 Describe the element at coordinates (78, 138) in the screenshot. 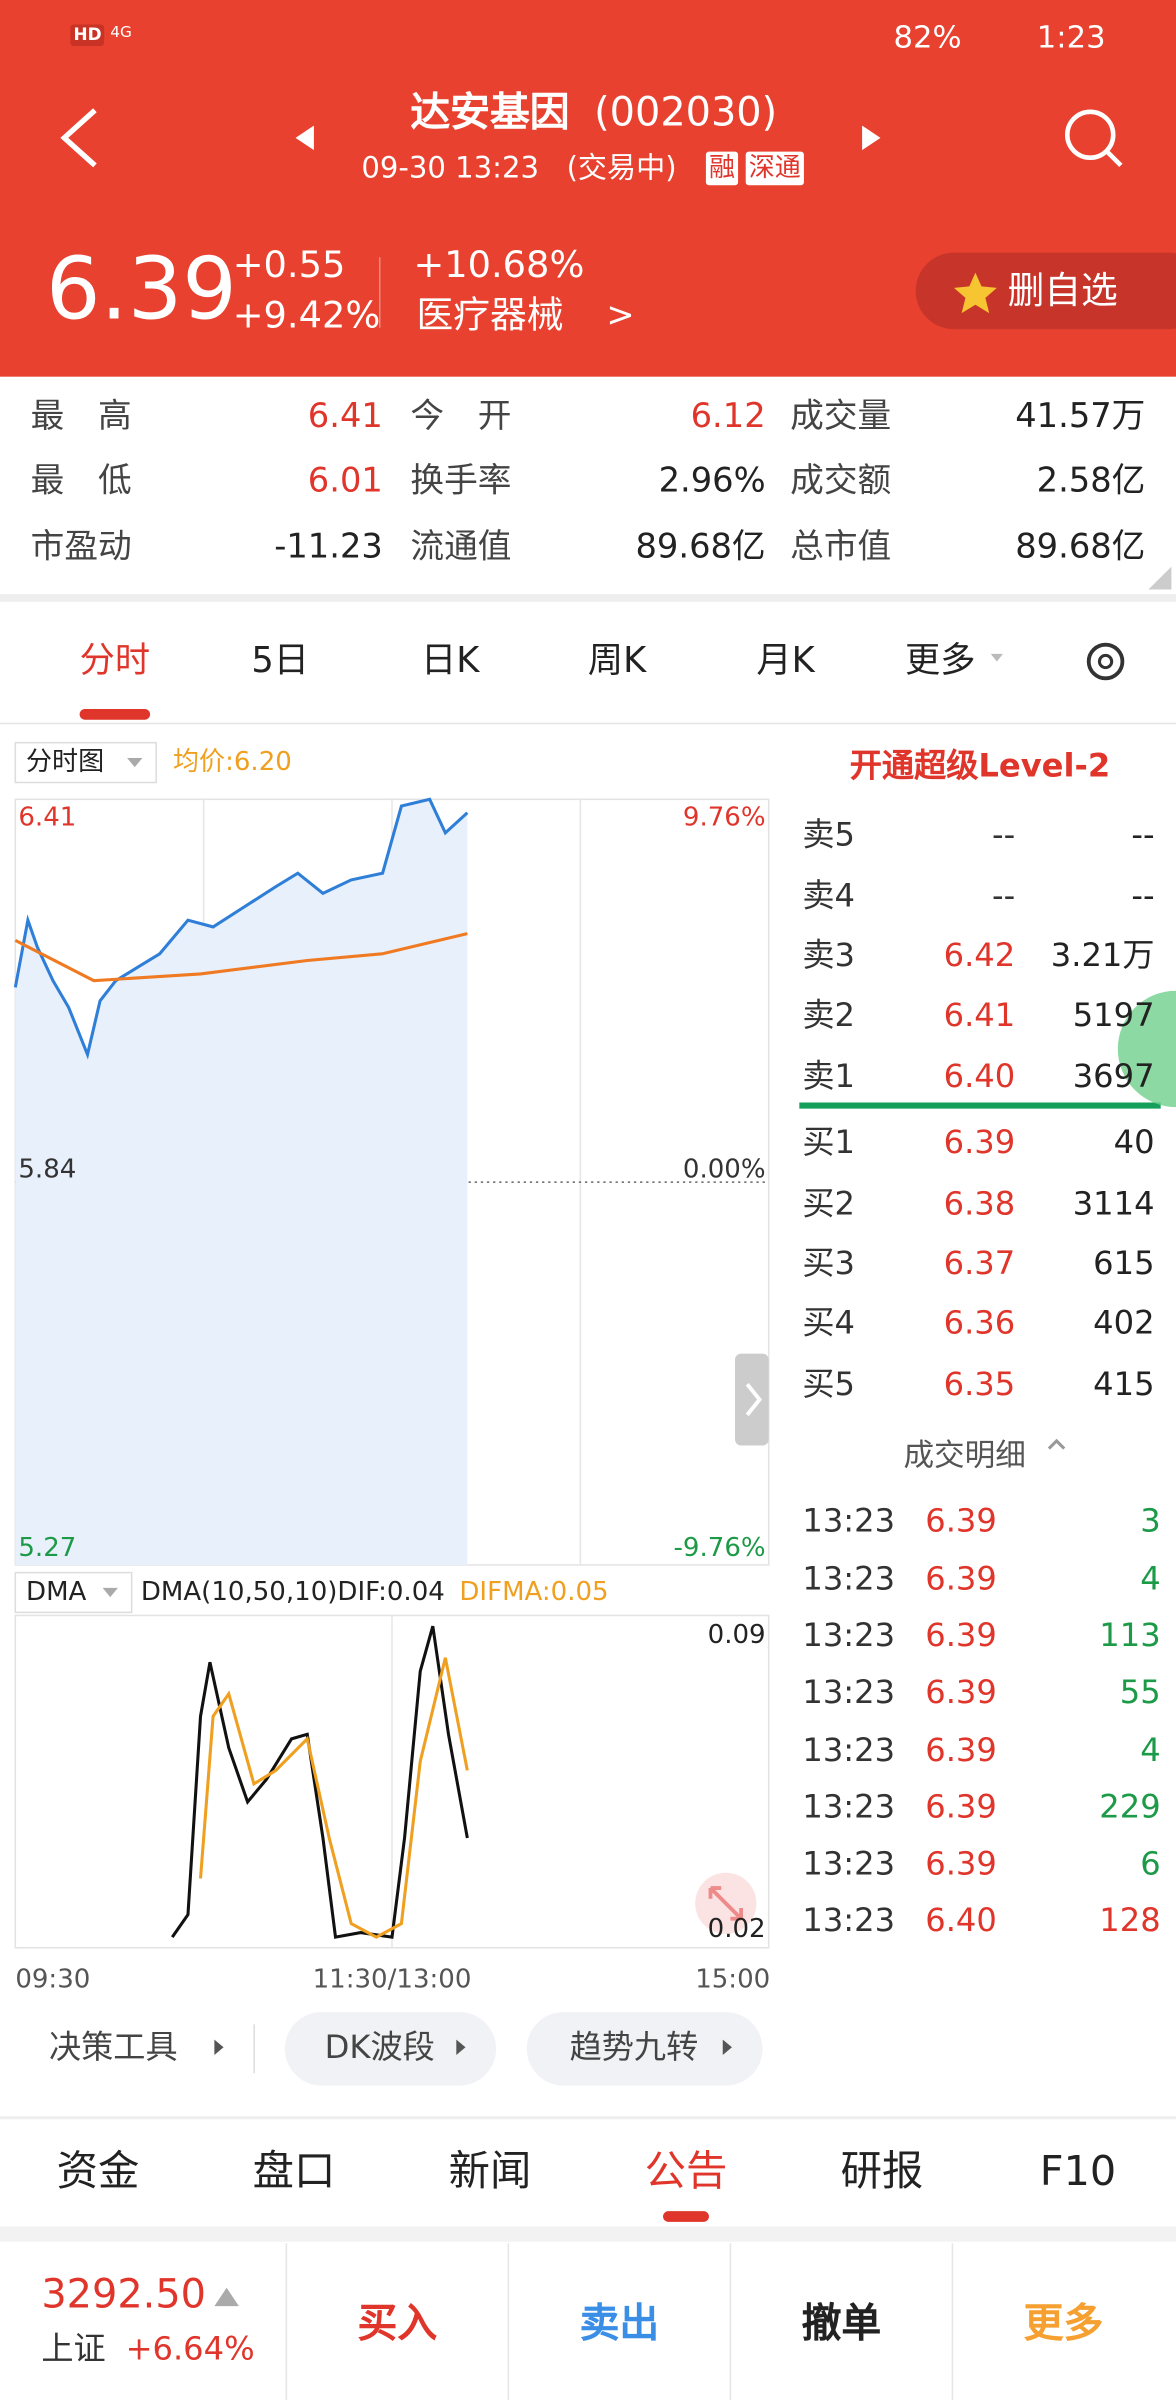

I see `back-icon` at that location.